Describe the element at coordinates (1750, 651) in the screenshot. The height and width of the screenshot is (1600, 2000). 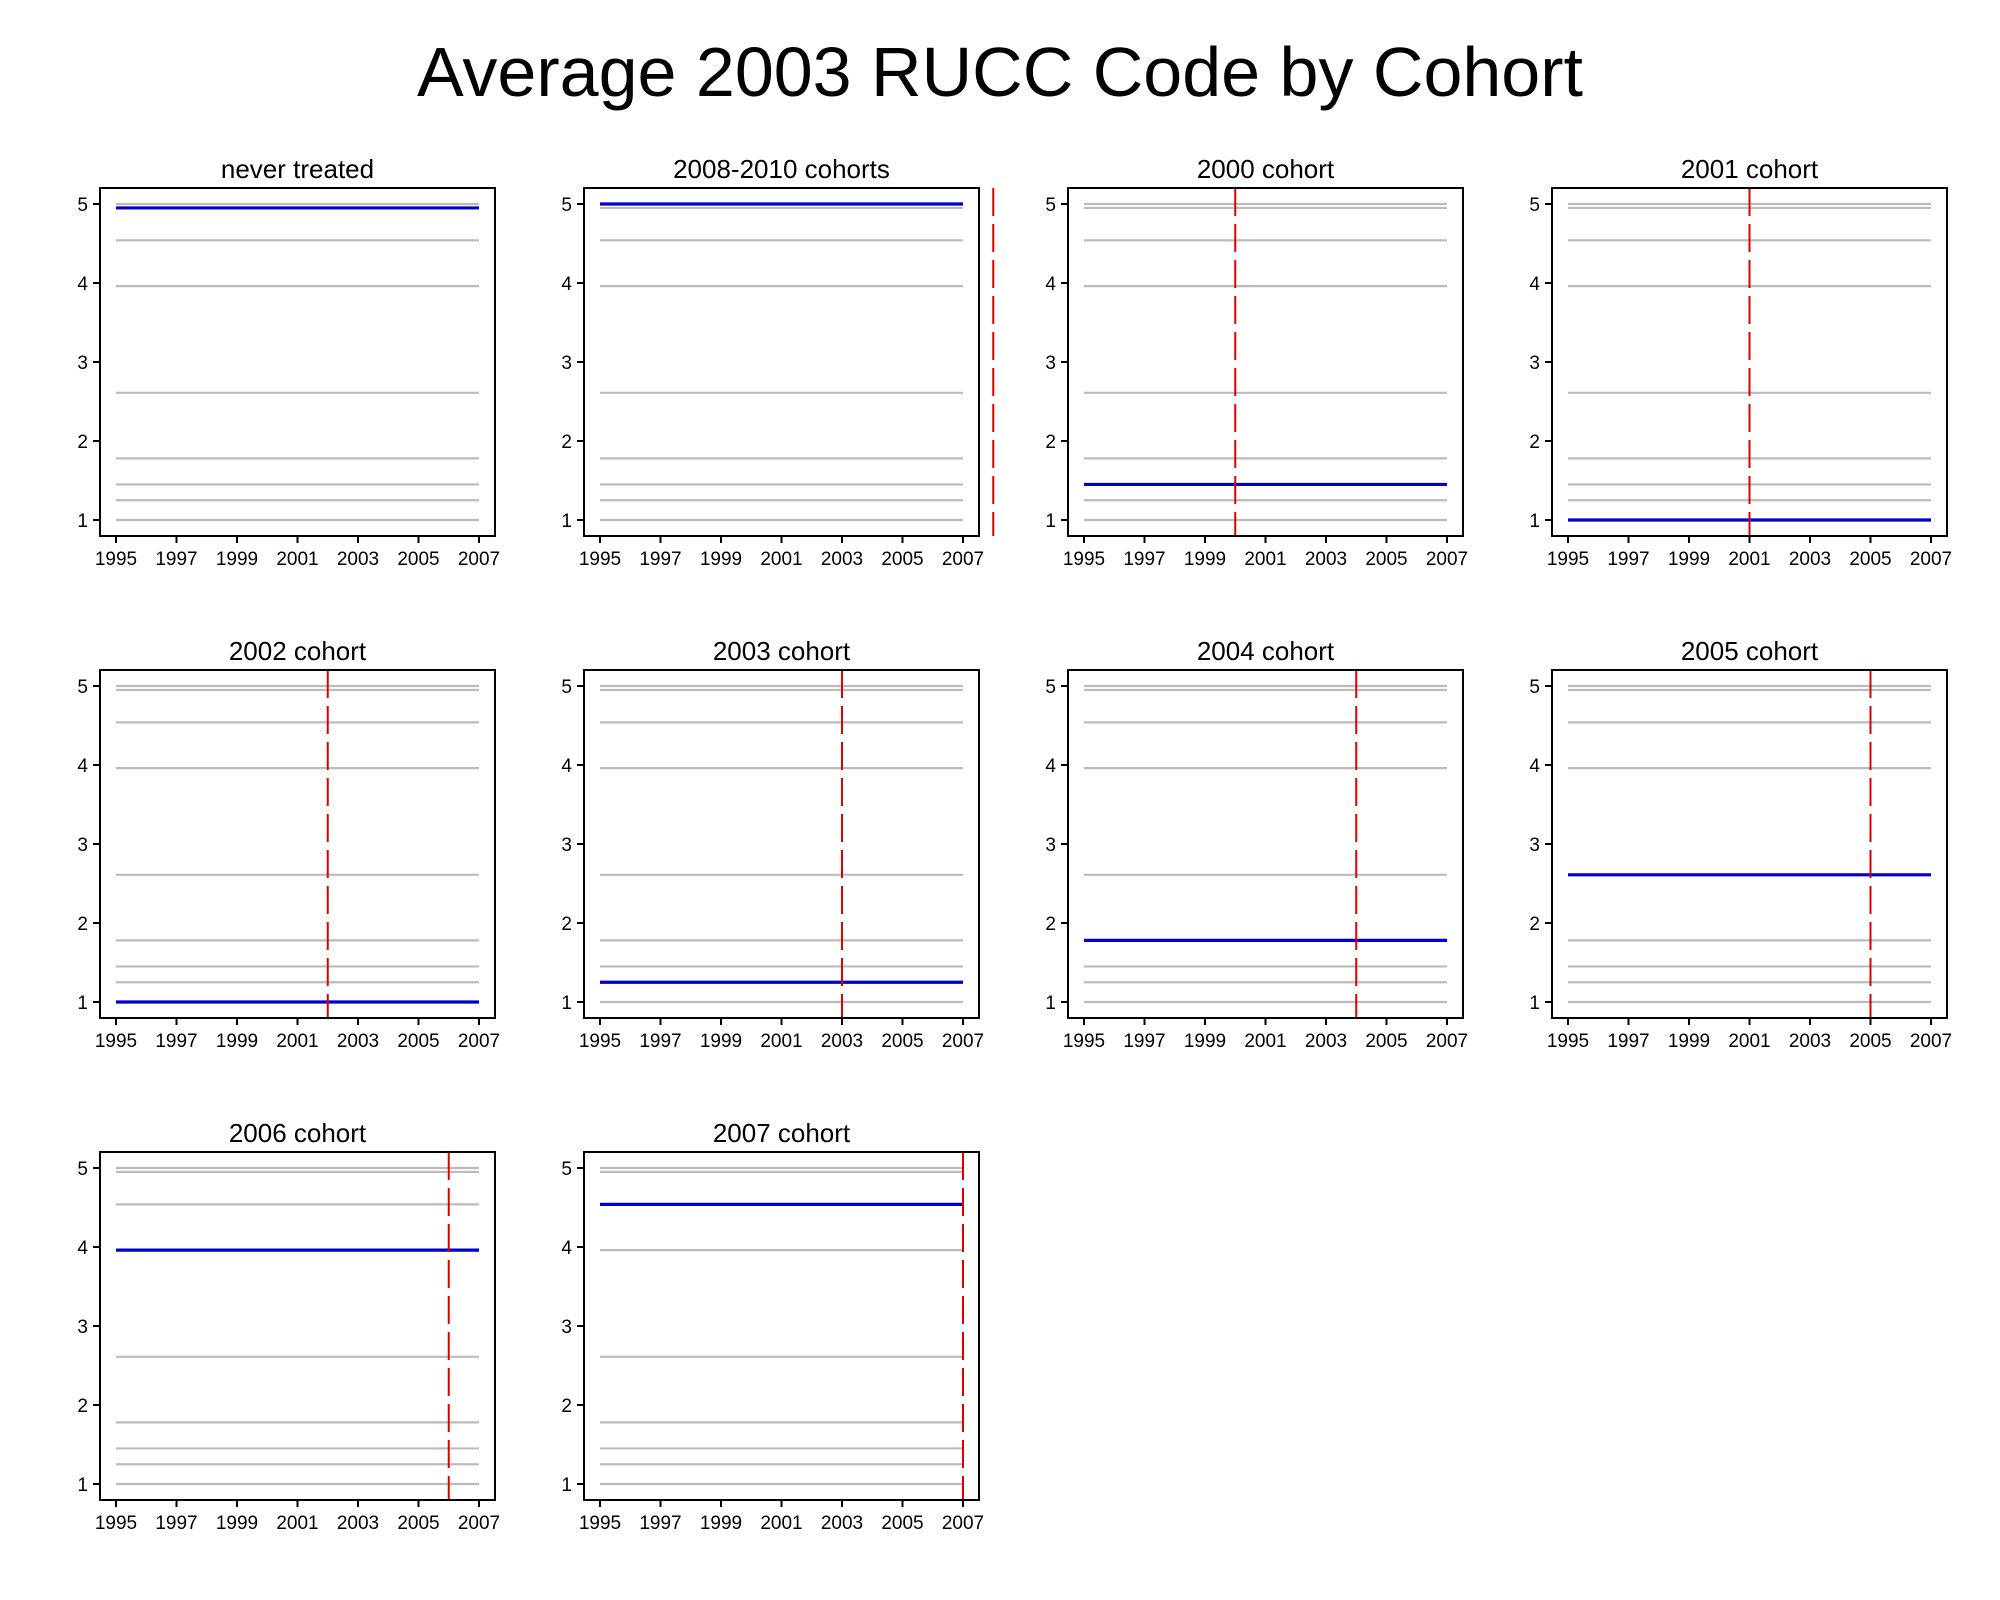
I see `panel-title: 2005 cohort` at that location.